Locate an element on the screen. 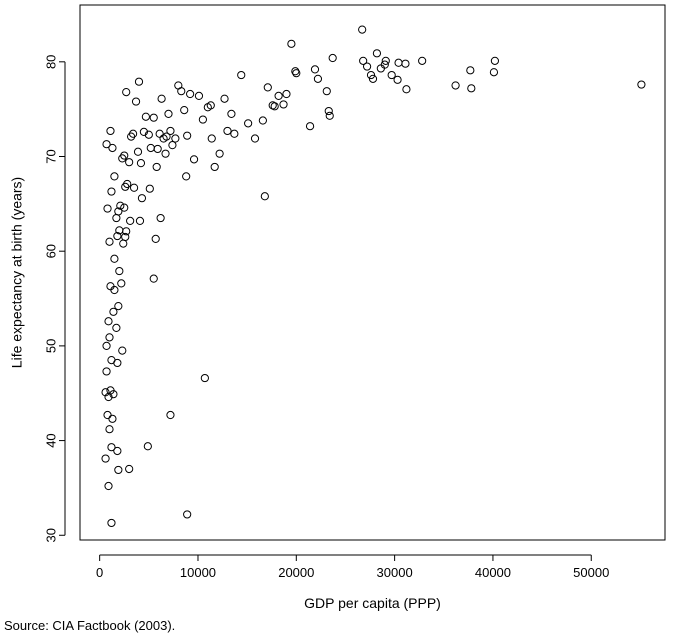 The height and width of the screenshot is (637, 677). y-axis-title: Life expectancy at birth (years) is located at coordinates (17, 272).